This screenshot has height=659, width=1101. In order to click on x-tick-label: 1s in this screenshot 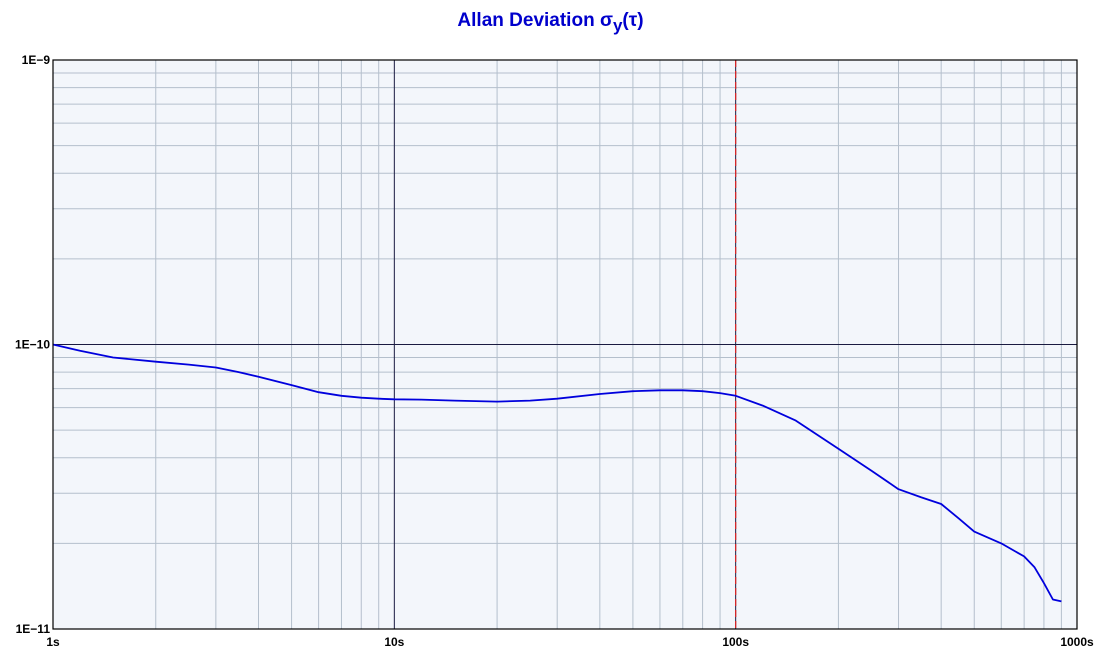, I will do `click(53, 642)`.